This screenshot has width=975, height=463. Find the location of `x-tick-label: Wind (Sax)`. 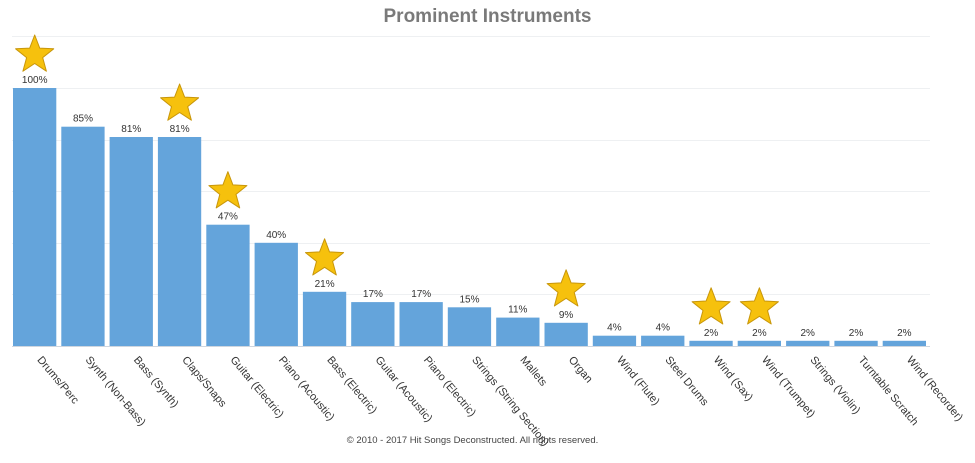

x-tick-label: Wind (Sax) is located at coordinates (733, 378).